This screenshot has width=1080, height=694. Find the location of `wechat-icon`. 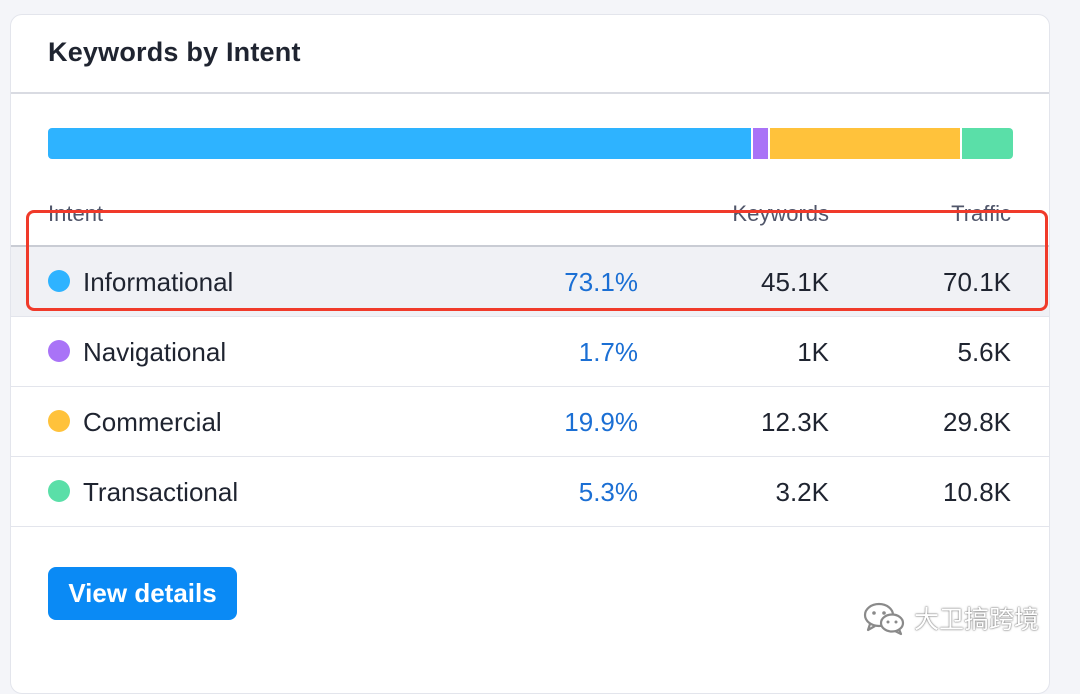

wechat-icon is located at coordinates (884, 619).